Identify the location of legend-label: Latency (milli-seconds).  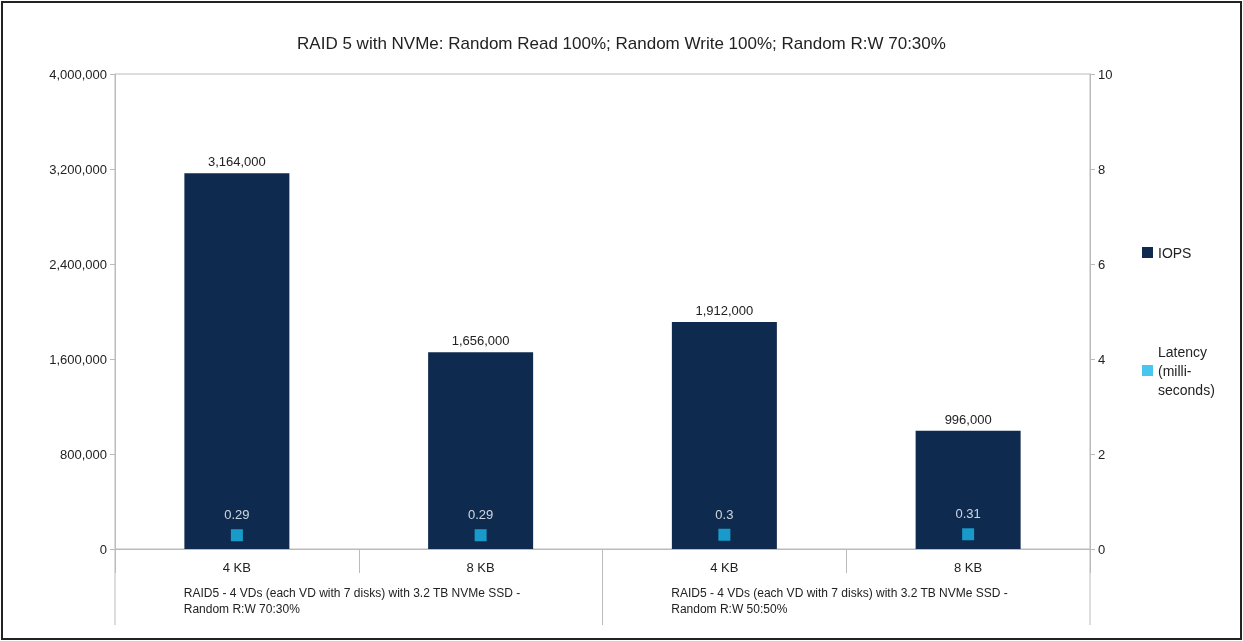
(1186, 370).